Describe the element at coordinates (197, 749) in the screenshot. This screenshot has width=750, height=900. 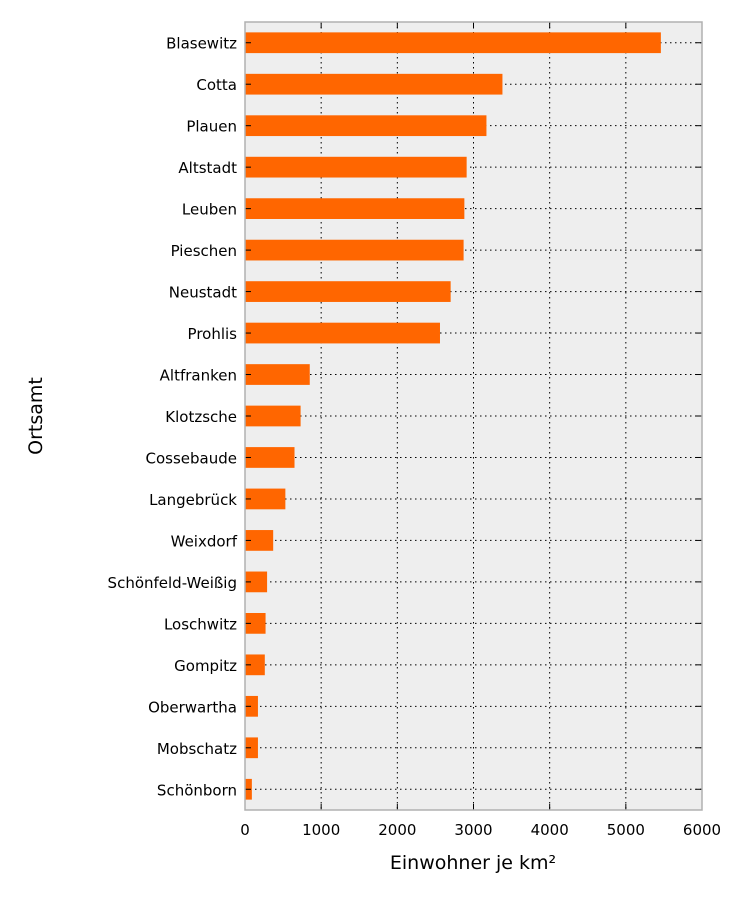
I see `y-tick-label: Mobschatz` at that location.